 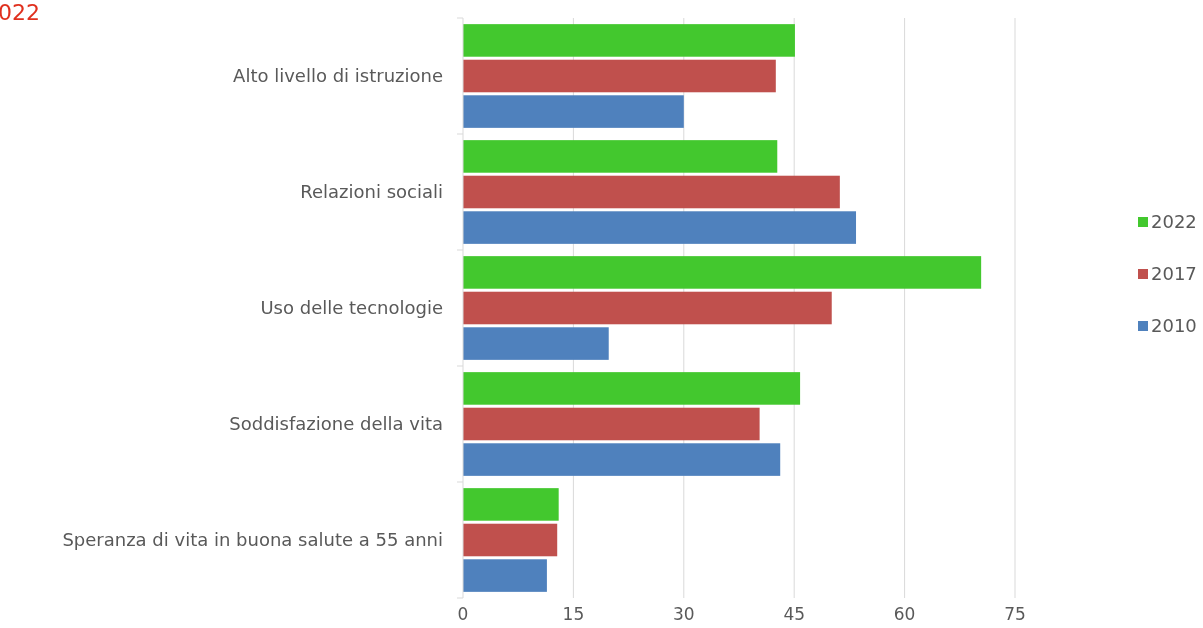 I want to click on y-tick-label: Alto livello di istruzione, so click(x=338, y=76).